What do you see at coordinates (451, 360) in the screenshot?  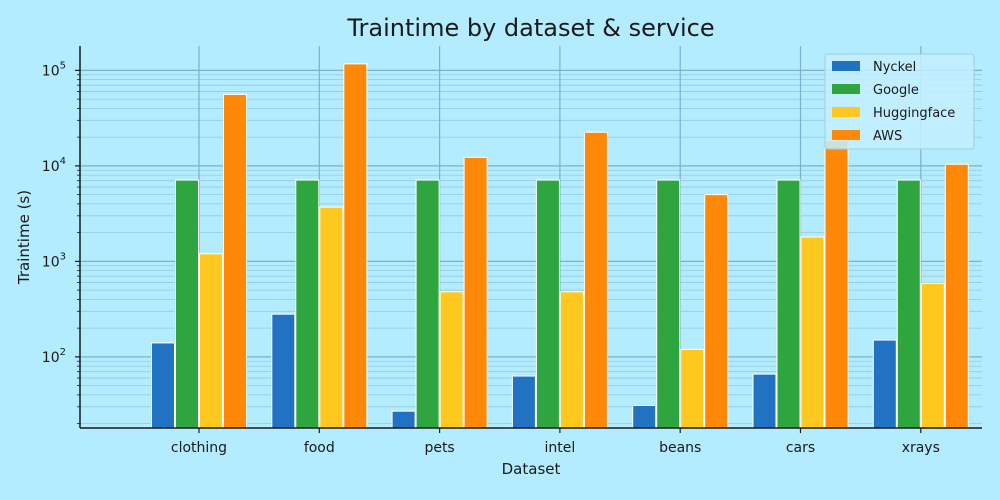 I see `bar-huggingface-pets` at bounding box center [451, 360].